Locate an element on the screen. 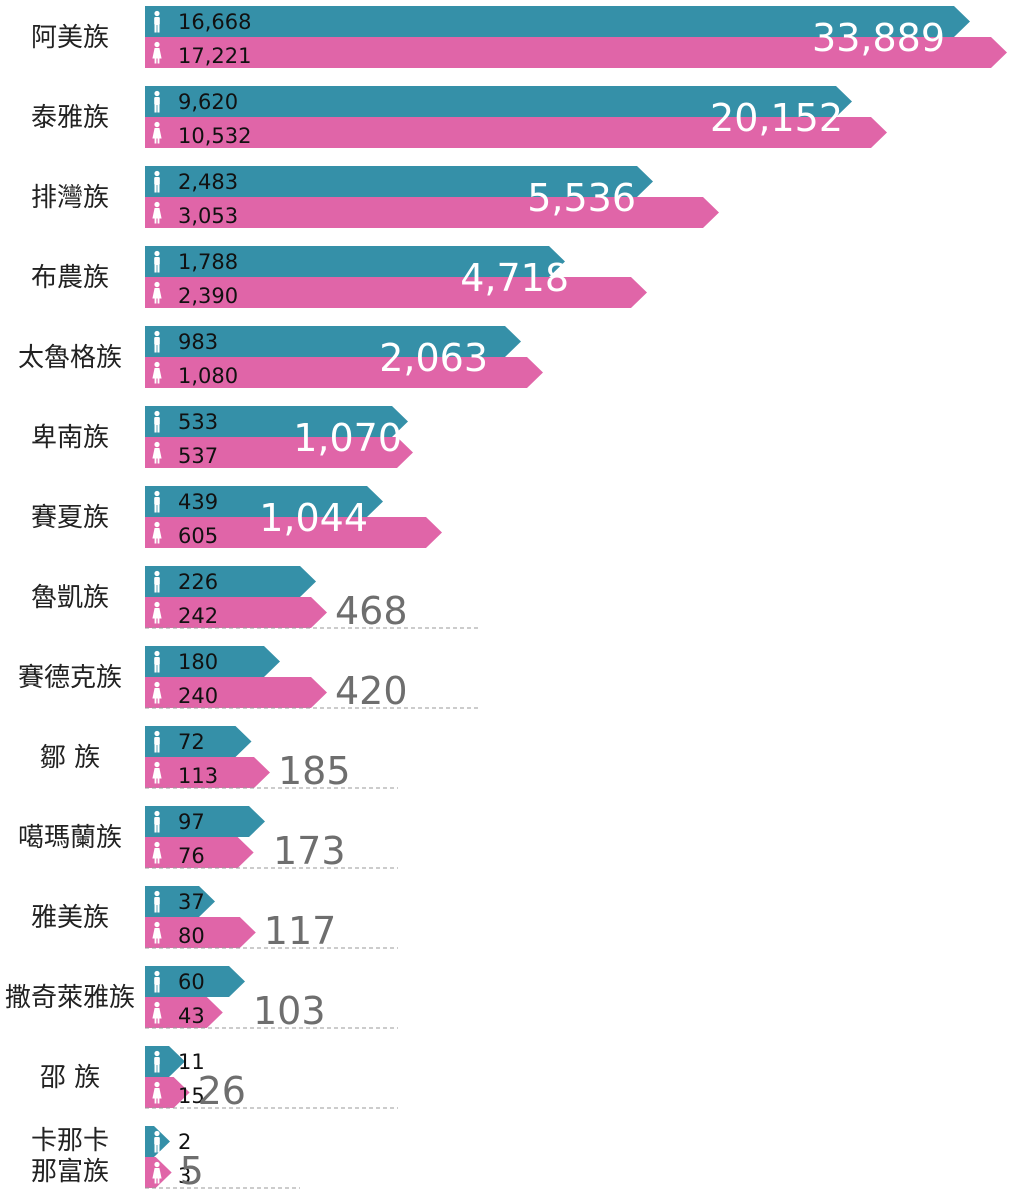  total-value-label: 1,070 is located at coordinates (347, 438).